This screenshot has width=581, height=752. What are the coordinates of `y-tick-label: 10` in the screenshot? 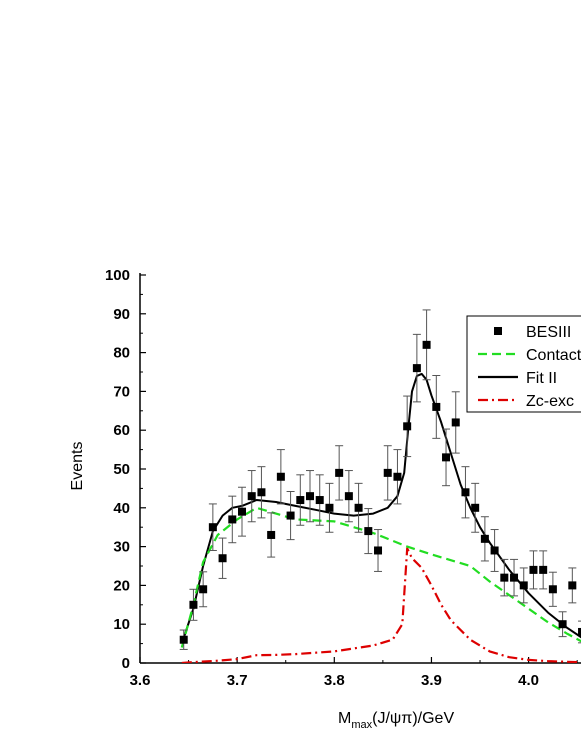 It's located at (121, 624).